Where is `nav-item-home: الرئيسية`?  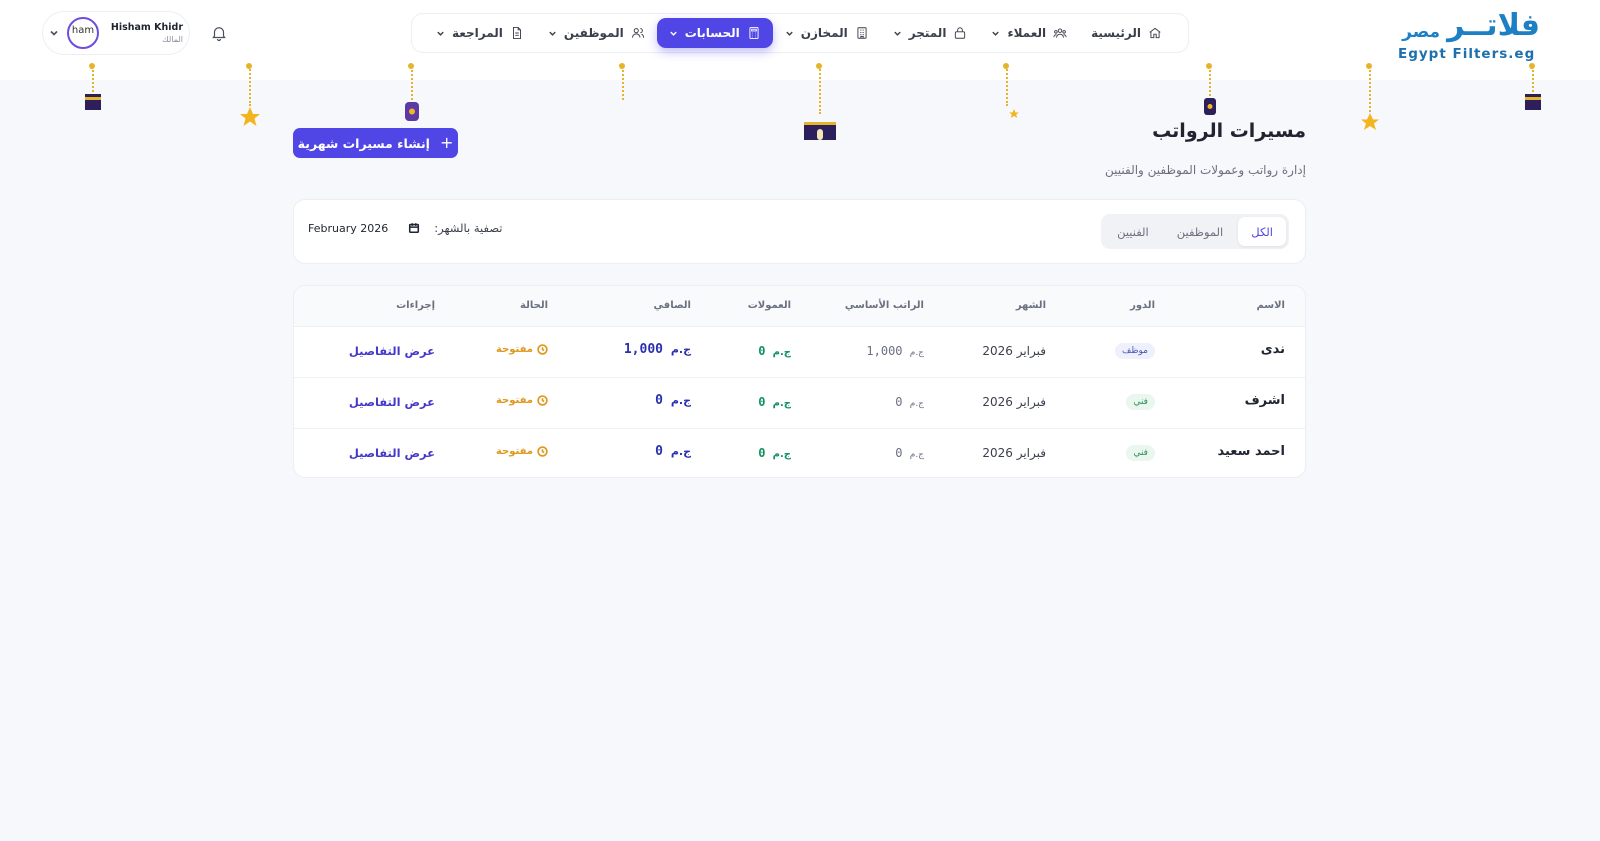 nav-item-home: الرئيسية is located at coordinates (1126, 33).